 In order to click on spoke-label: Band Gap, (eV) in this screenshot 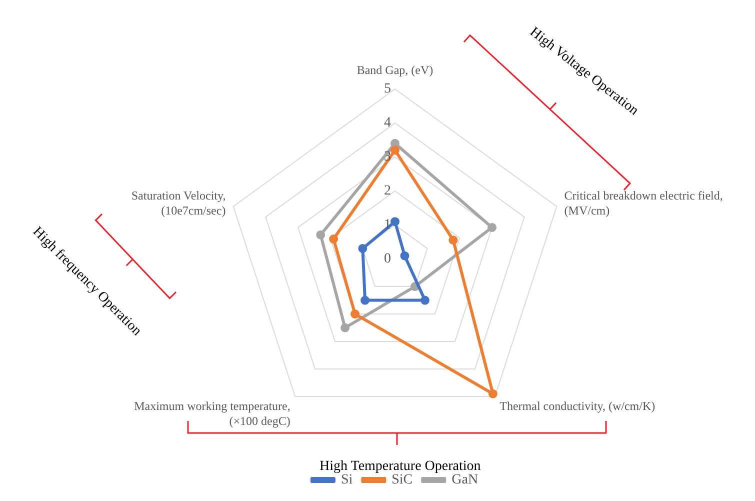, I will do `click(395, 70)`.